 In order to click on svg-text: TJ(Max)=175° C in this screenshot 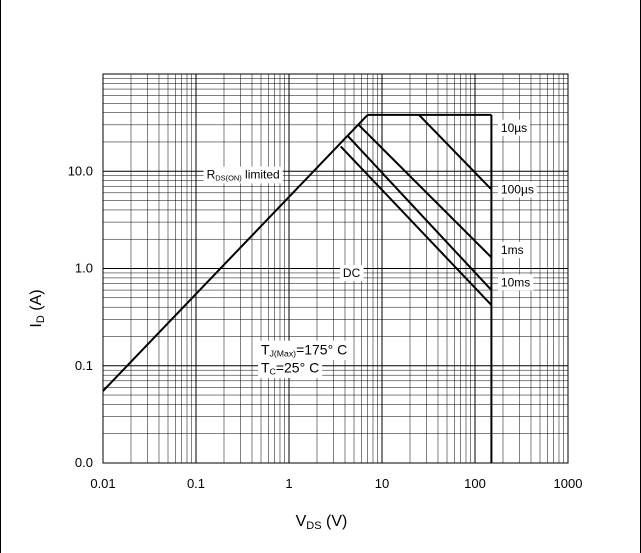, I will do `click(304, 350)`.